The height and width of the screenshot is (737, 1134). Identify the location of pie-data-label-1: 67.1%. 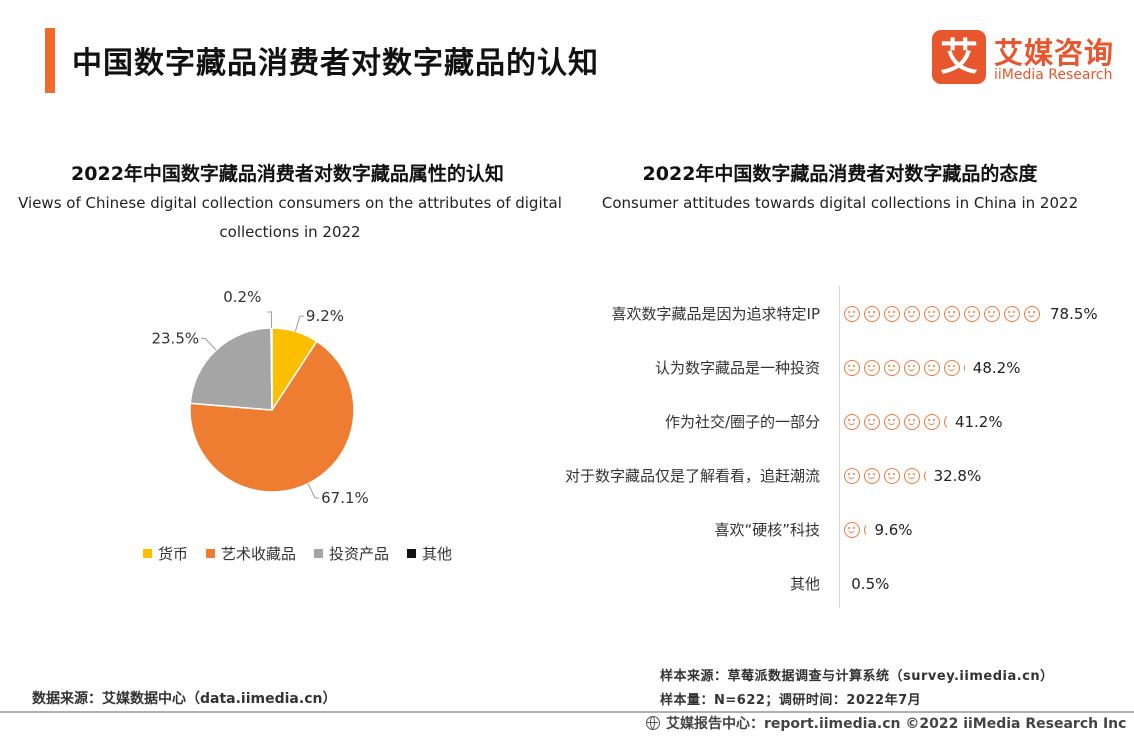
(345, 498).